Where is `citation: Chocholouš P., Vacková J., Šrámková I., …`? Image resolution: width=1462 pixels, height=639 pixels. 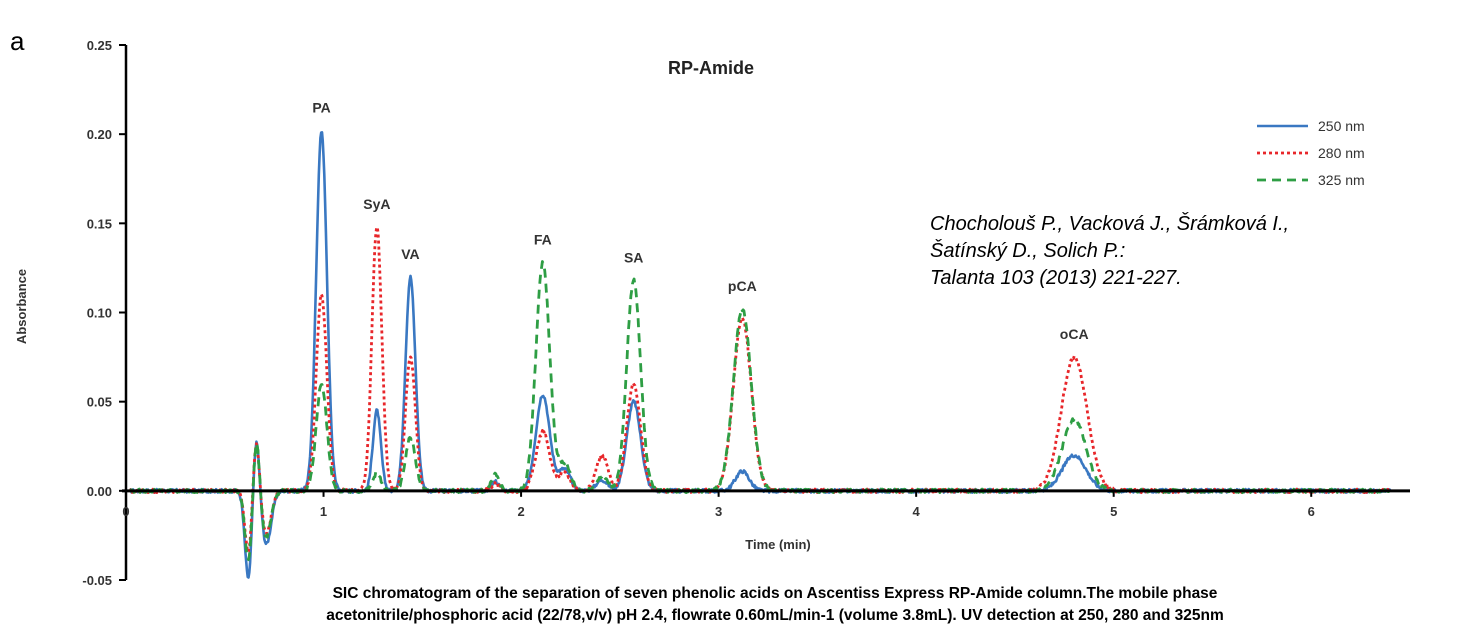
citation: Chocholouš P., Vacková J., Šrámková I., … is located at coordinates (1180, 251).